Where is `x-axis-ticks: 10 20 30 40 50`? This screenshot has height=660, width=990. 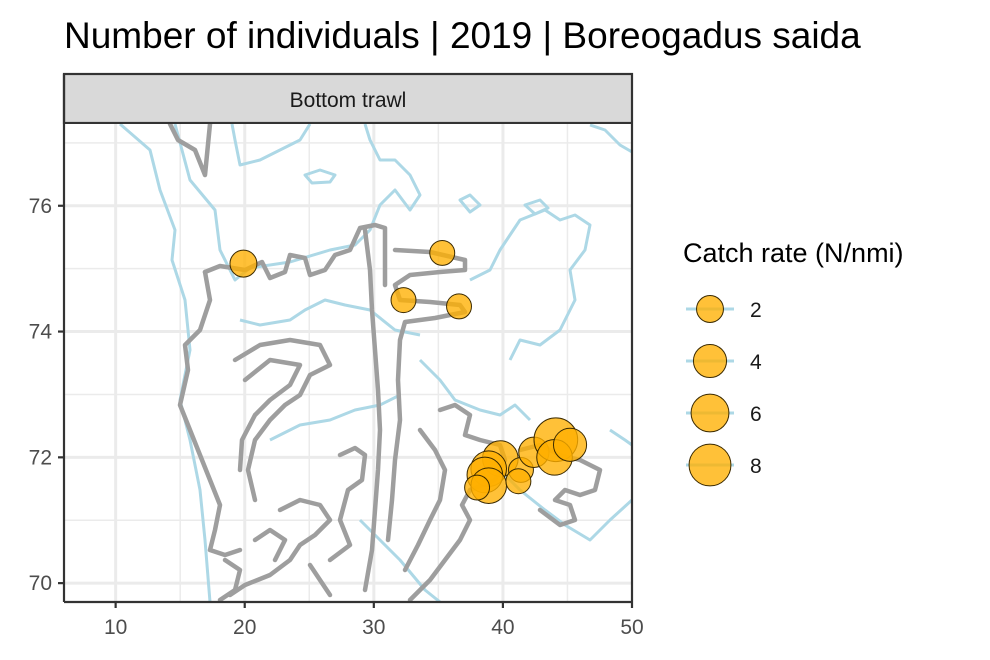
x-axis-ticks: 10 20 30 40 50 is located at coordinates (374, 620).